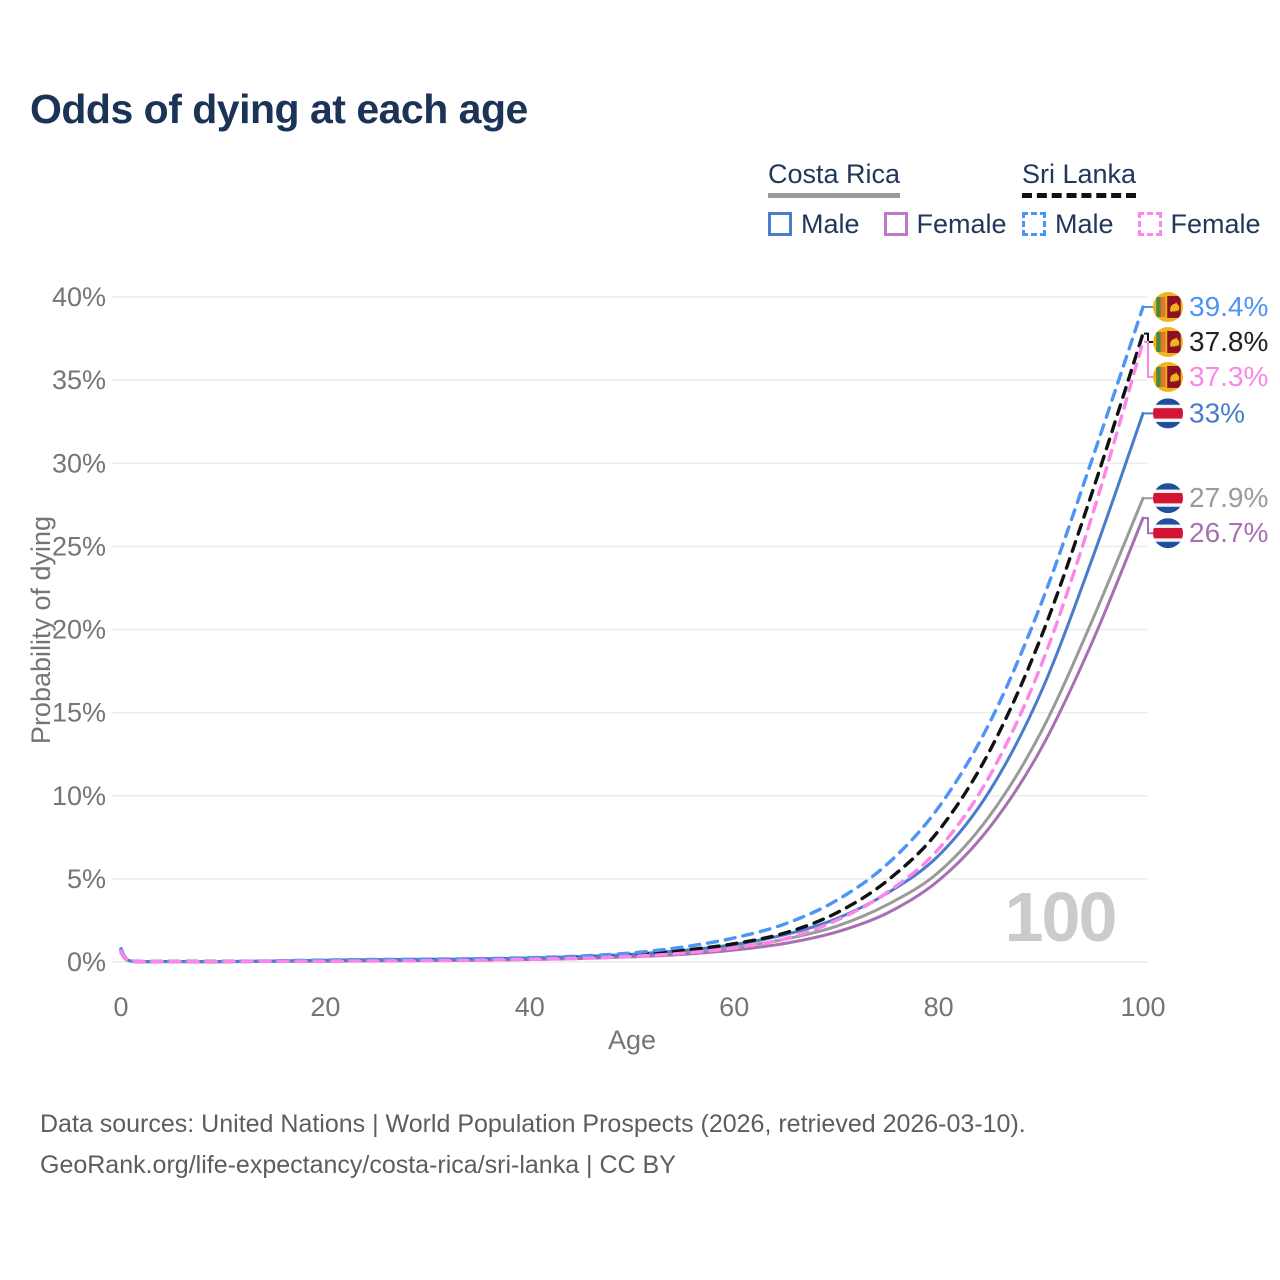 The image size is (1280, 1280). I want to click on y-tick-label: 0%, so click(86, 962).